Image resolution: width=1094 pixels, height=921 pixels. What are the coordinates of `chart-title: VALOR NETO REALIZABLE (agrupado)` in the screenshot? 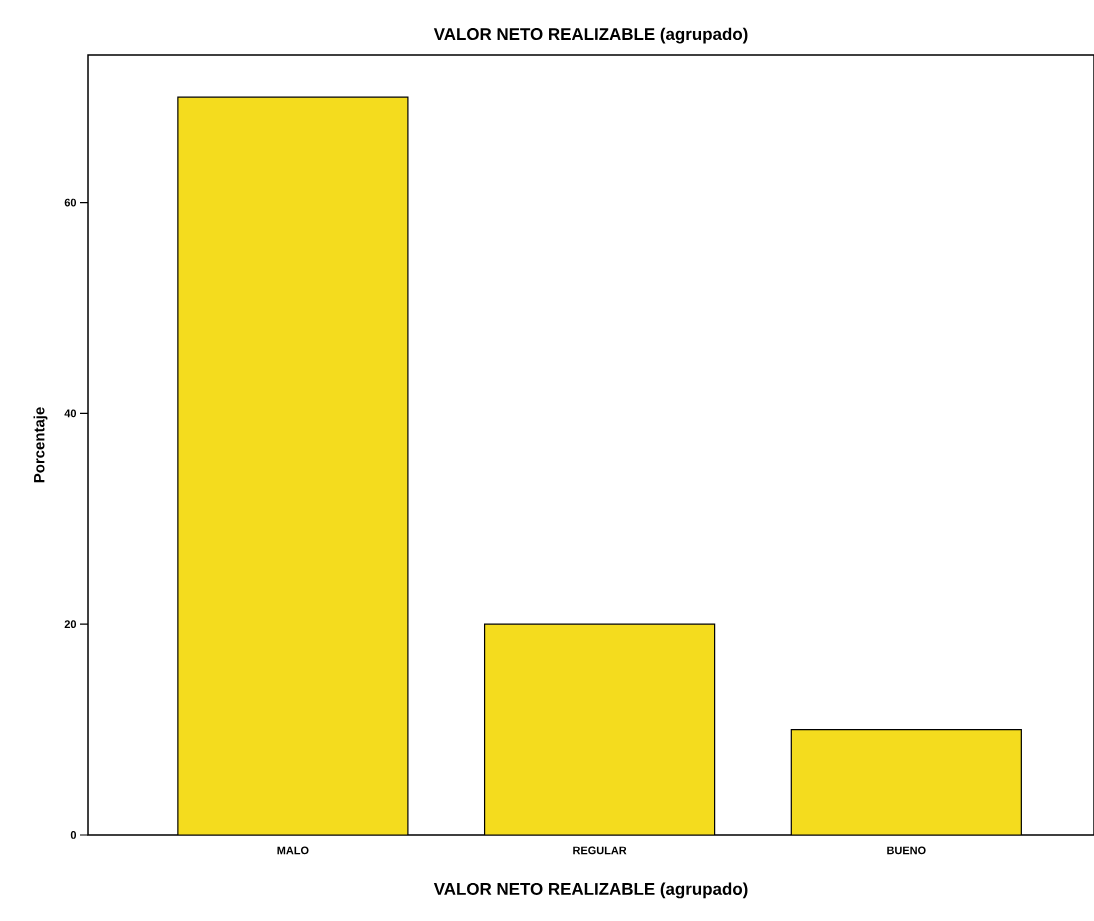 It's located at (590, 35).